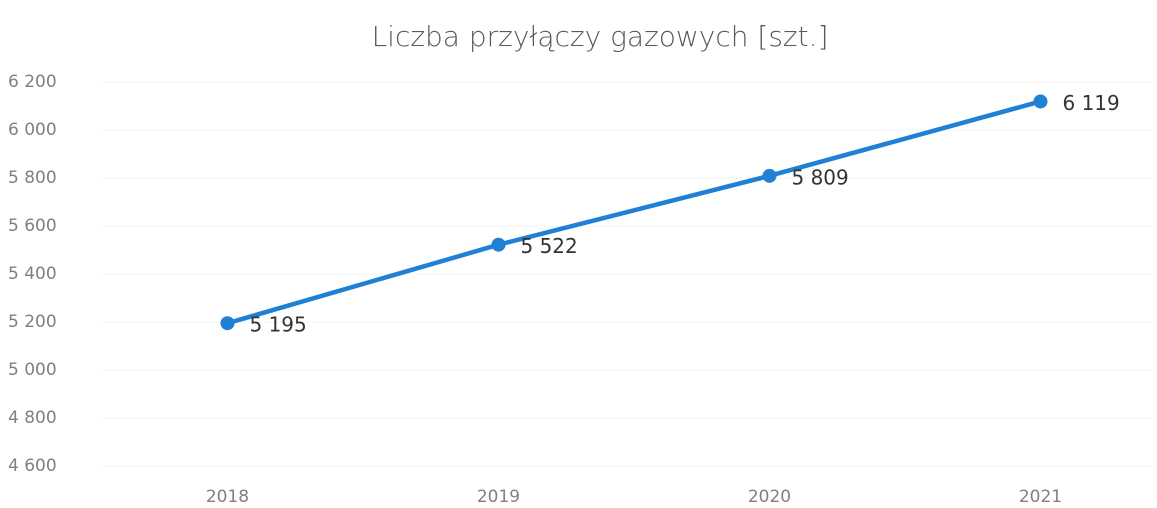 The image size is (1157, 508). Describe the element at coordinates (32, 226) in the screenshot. I see `y-tick-label: 5 600` at that location.